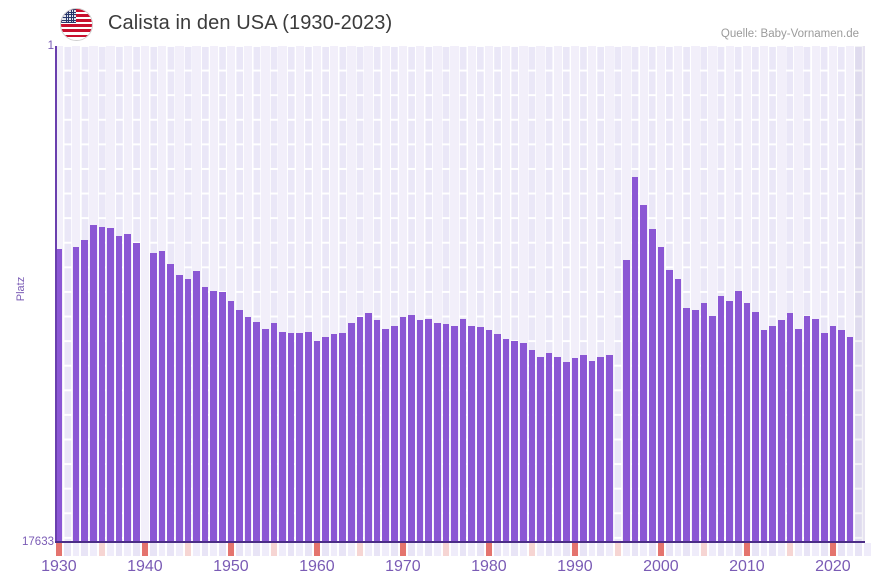 This screenshot has height=587, width=873. What do you see at coordinates (145, 566) in the screenshot?
I see `x-axis-tick-label: 1940` at bounding box center [145, 566].